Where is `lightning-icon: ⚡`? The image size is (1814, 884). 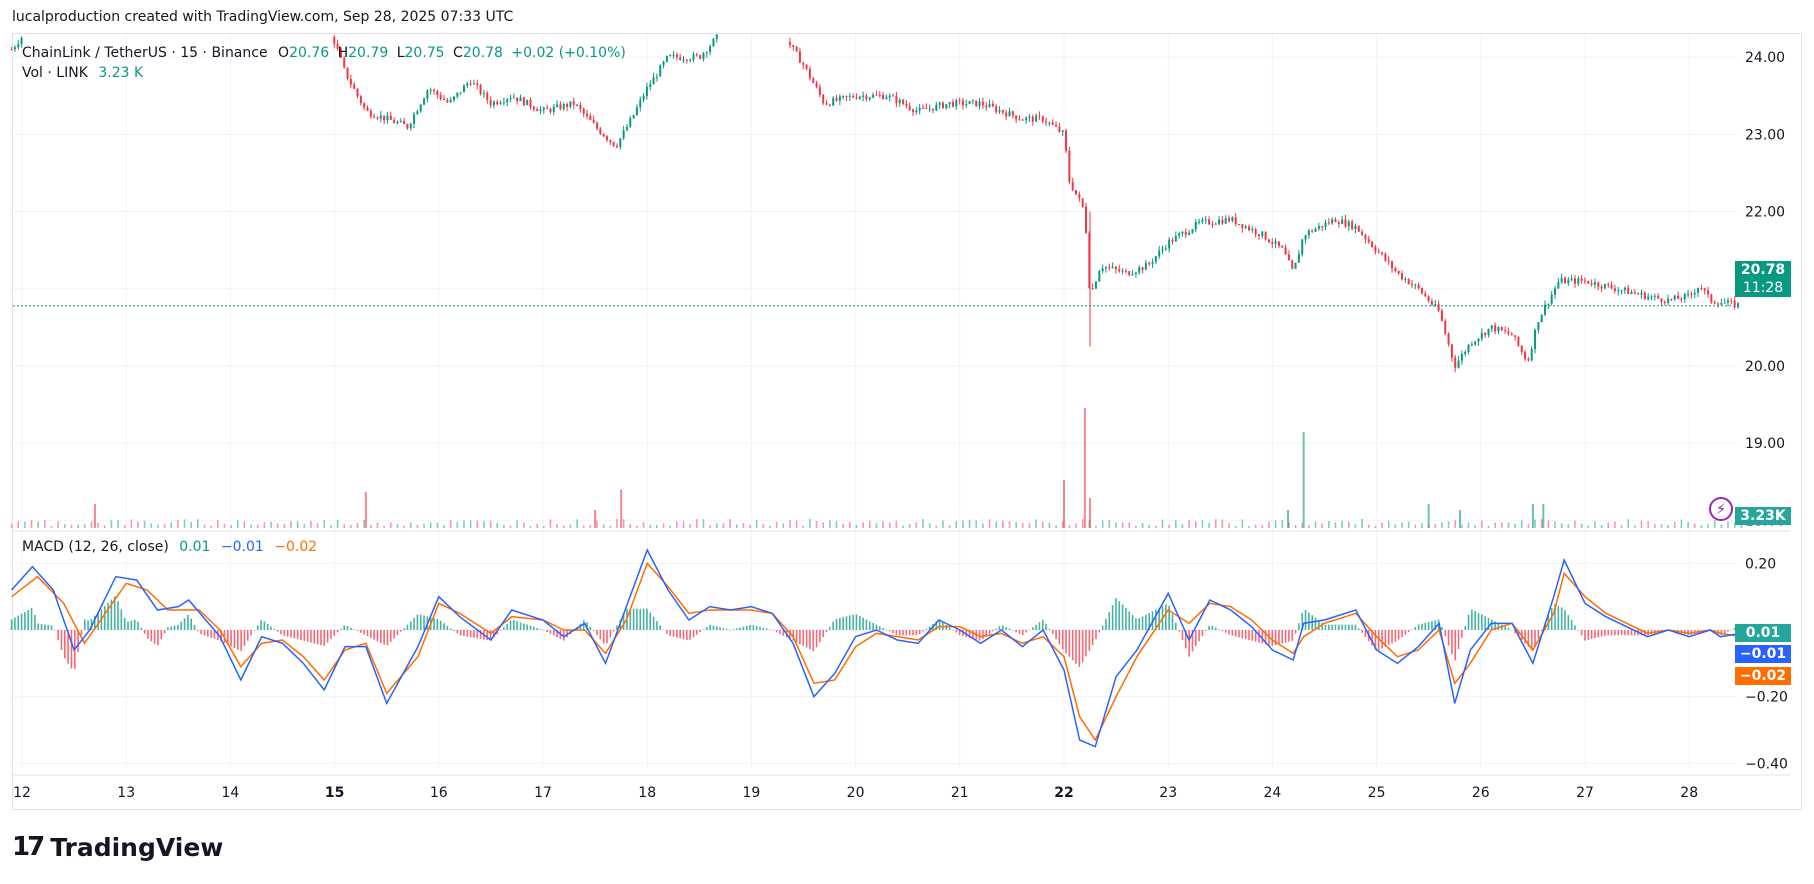
lightning-icon: ⚡ is located at coordinates (1721, 509).